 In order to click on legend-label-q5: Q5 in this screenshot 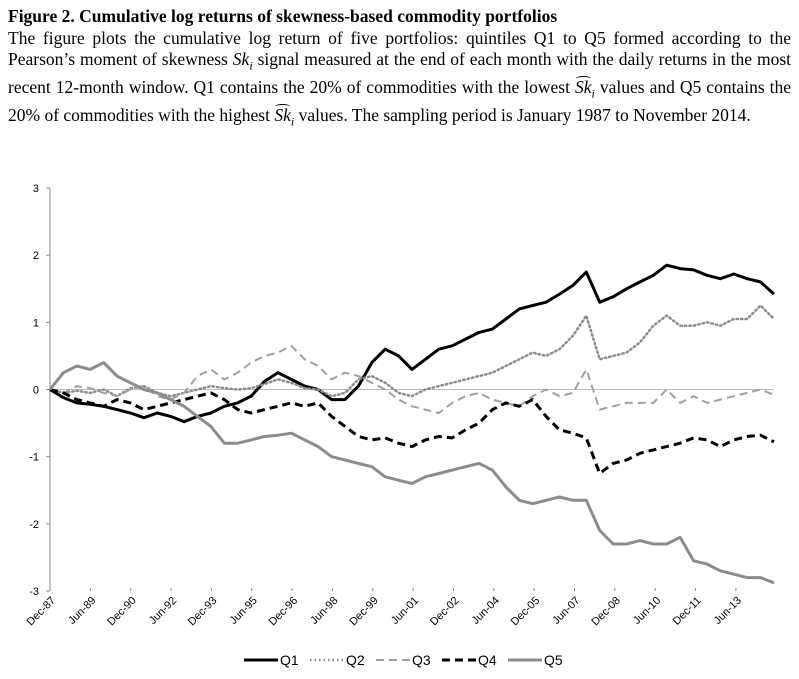, I will do `click(553, 660)`.